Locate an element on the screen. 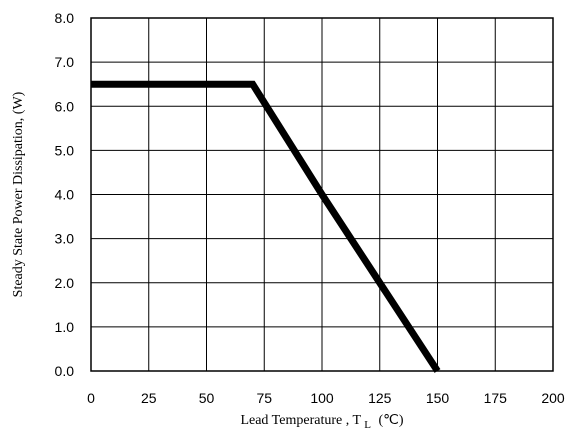  y-tick-label: 0.0 is located at coordinates (65, 371).